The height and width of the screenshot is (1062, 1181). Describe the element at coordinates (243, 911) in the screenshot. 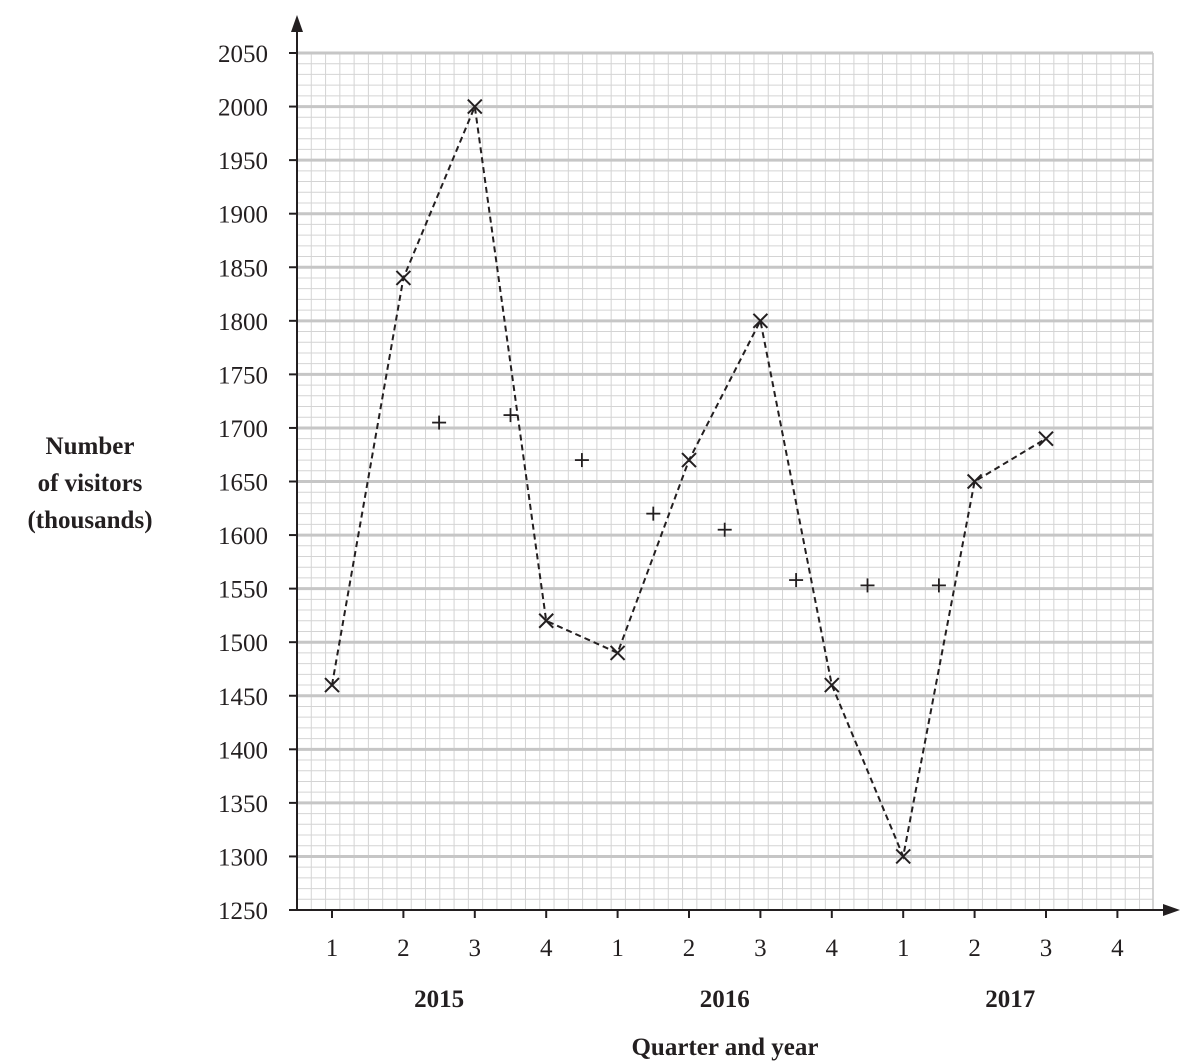

I see `y-tick-label: 1250` at that location.